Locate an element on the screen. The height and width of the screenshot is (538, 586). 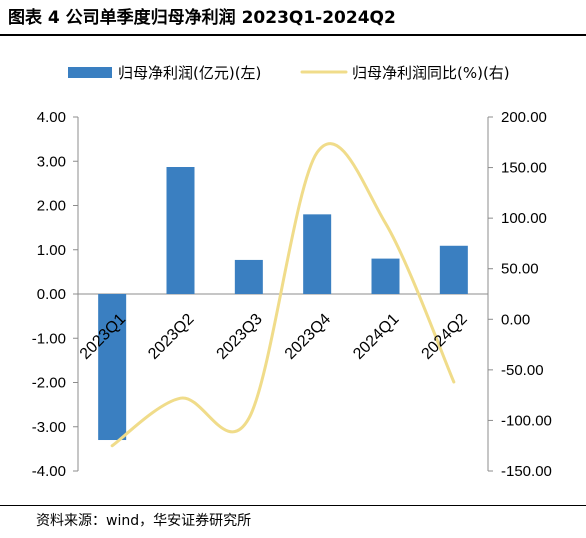
left-axis-tick-label: 0.00 is located at coordinates (51, 294).